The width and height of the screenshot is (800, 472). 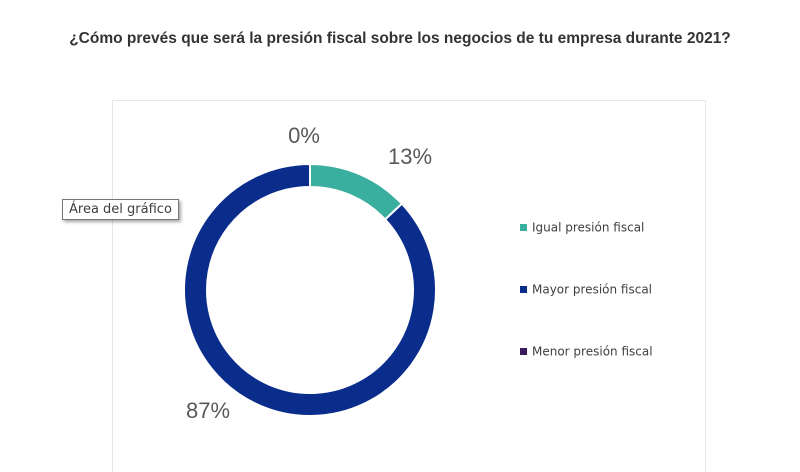 I want to click on legend-label-menor-presión-fiscal: Menor presión fiscal, so click(x=592, y=352).